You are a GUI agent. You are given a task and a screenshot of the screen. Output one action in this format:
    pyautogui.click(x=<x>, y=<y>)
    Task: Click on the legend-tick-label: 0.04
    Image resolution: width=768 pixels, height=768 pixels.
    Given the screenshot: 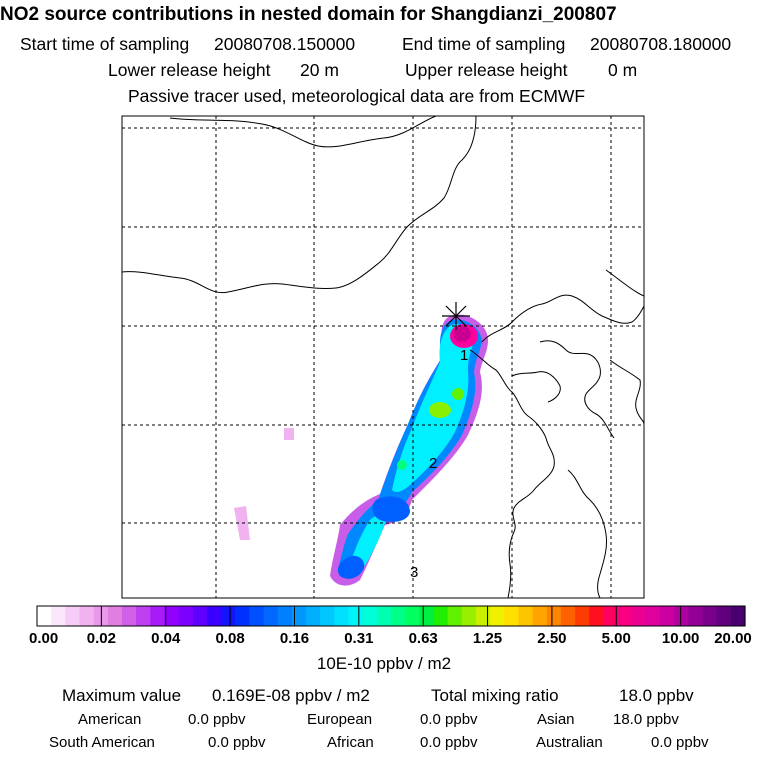 What is the action you would take?
    pyautogui.click(x=166, y=638)
    